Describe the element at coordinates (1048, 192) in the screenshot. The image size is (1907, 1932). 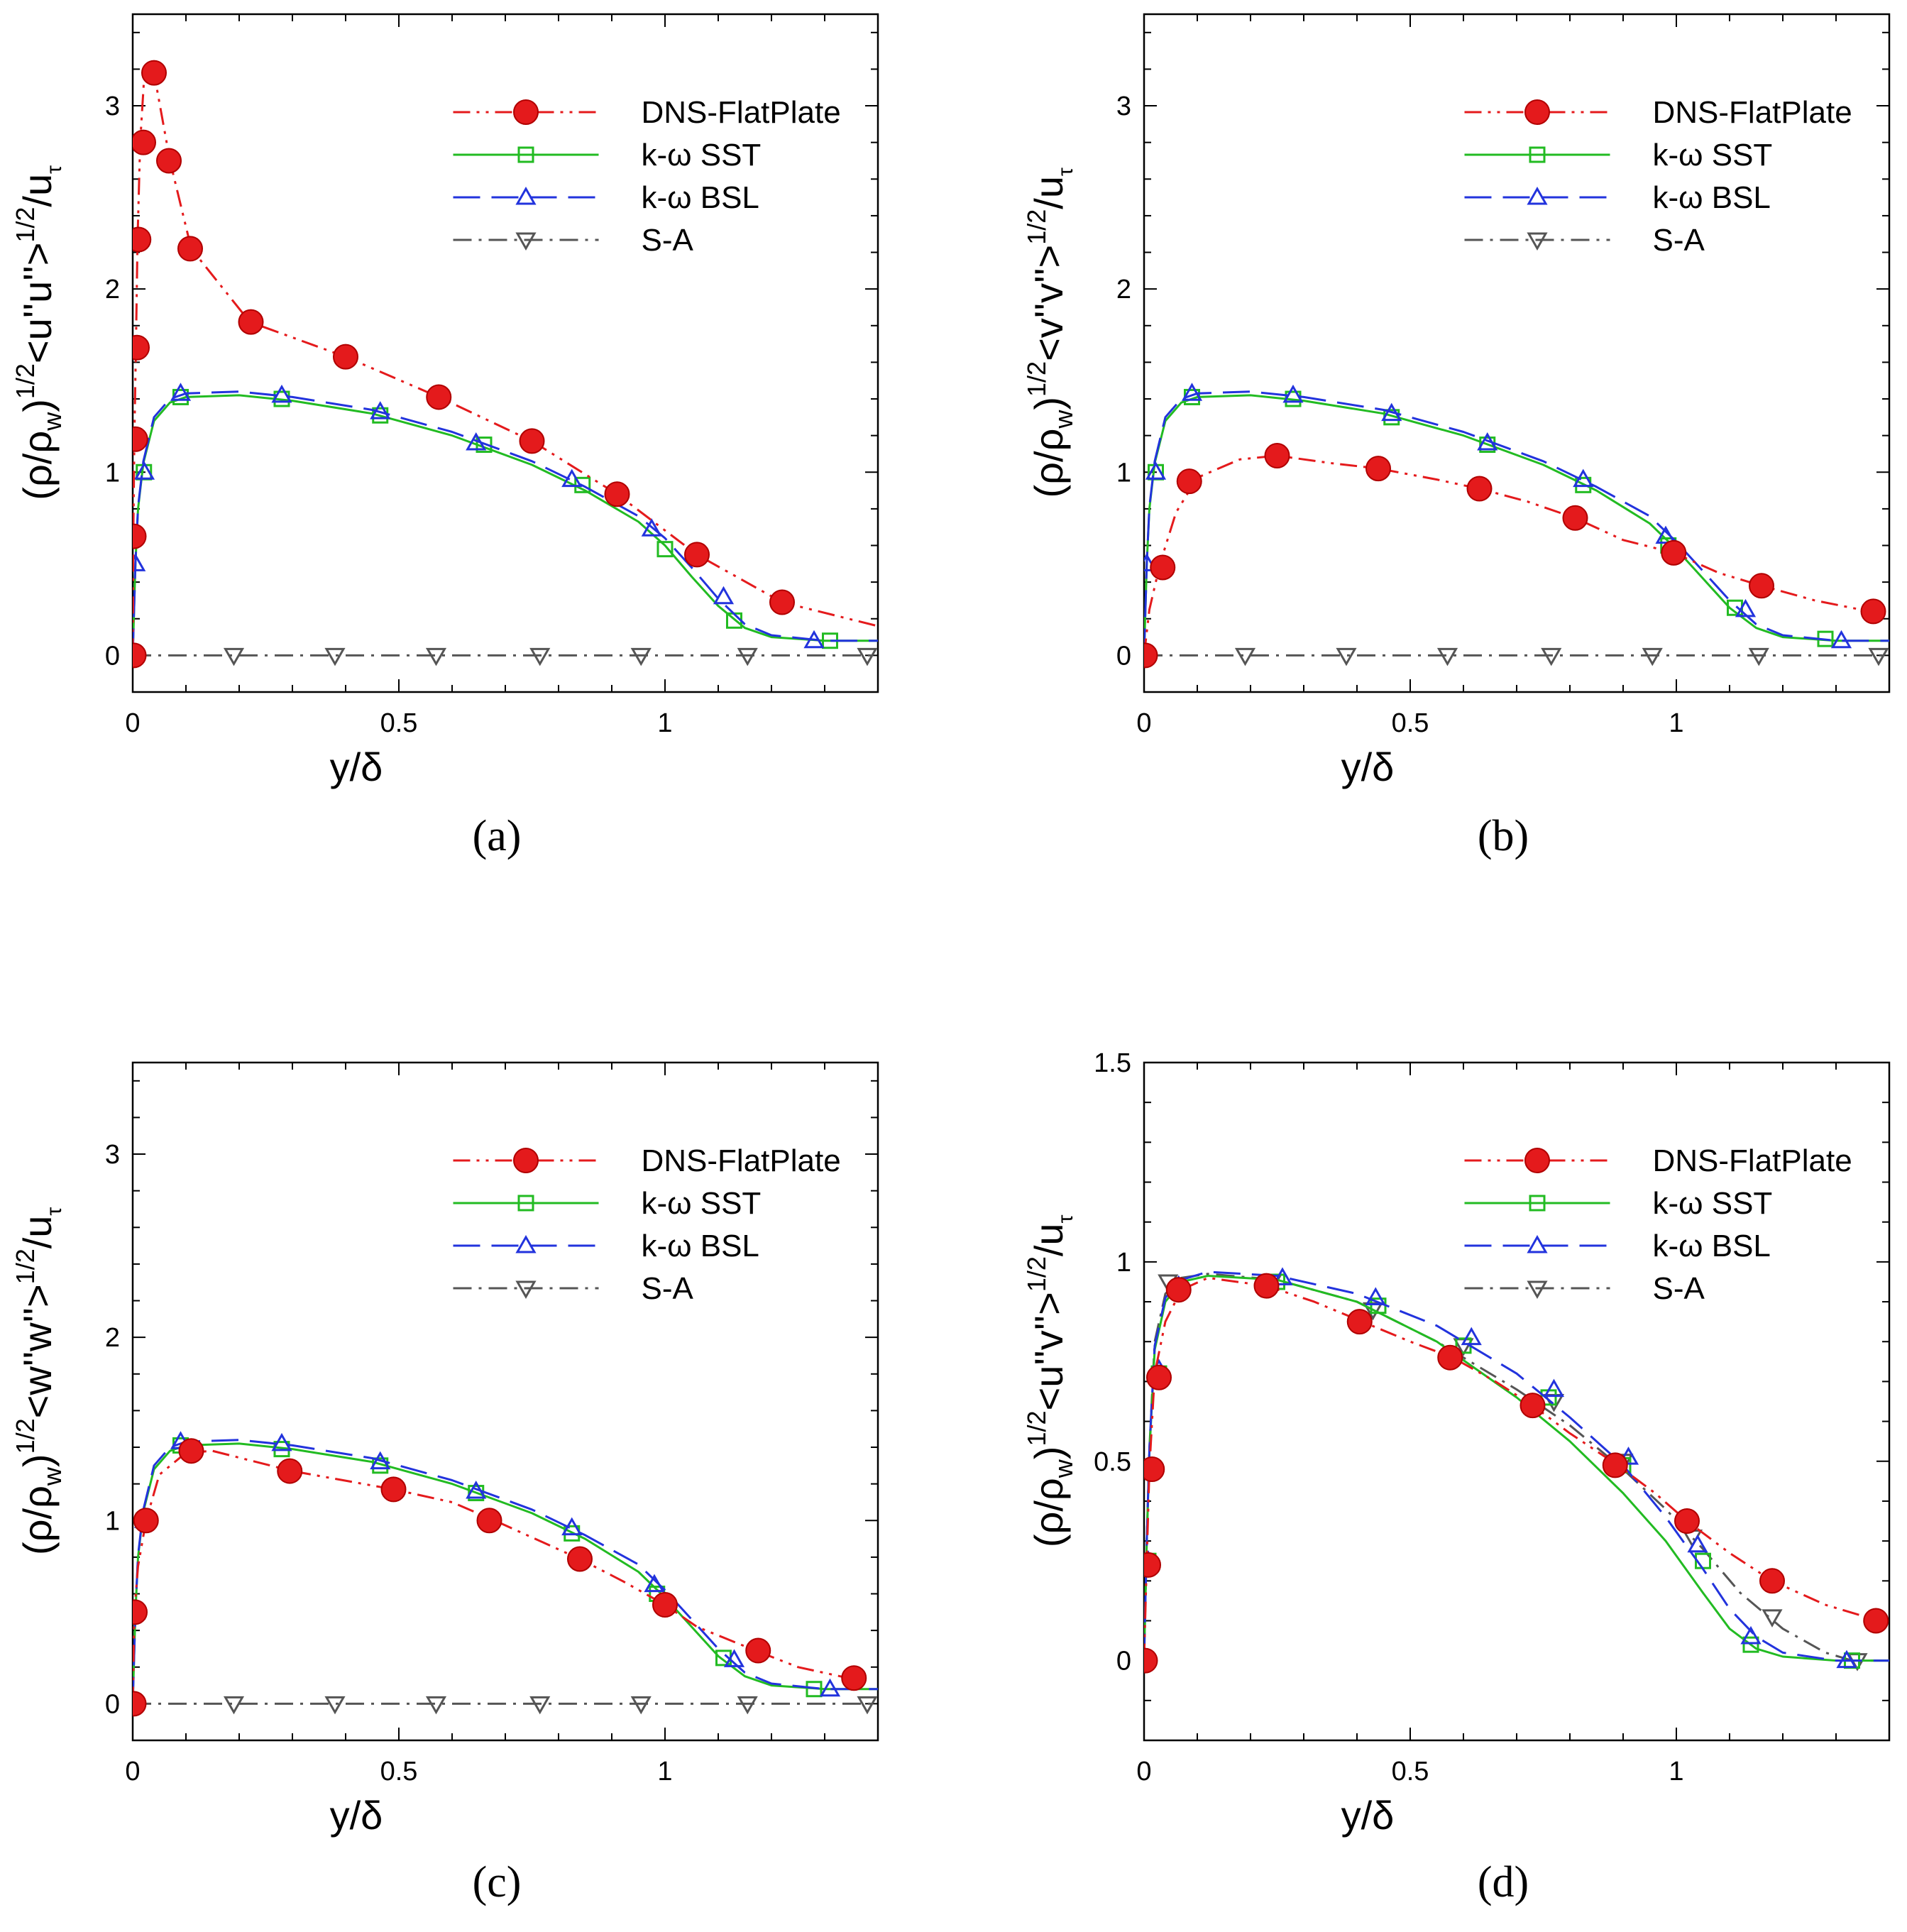
I see `y-axis-label-part: /u` at that location.